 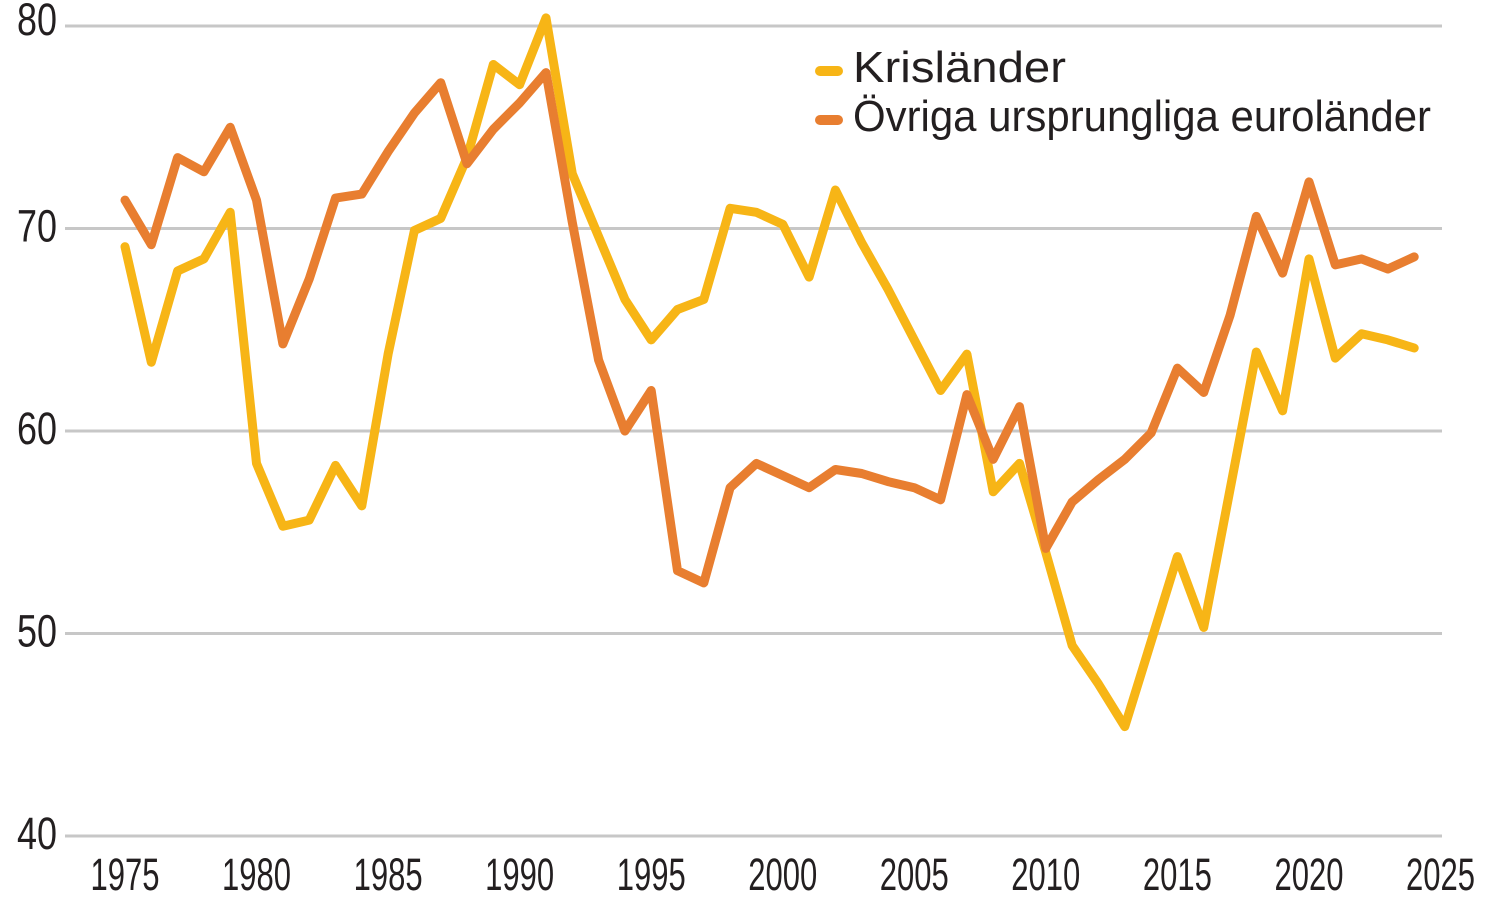 What do you see at coordinates (651, 874) in the screenshot?
I see `x-axis-label-1995: 1995` at bounding box center [651, 874].